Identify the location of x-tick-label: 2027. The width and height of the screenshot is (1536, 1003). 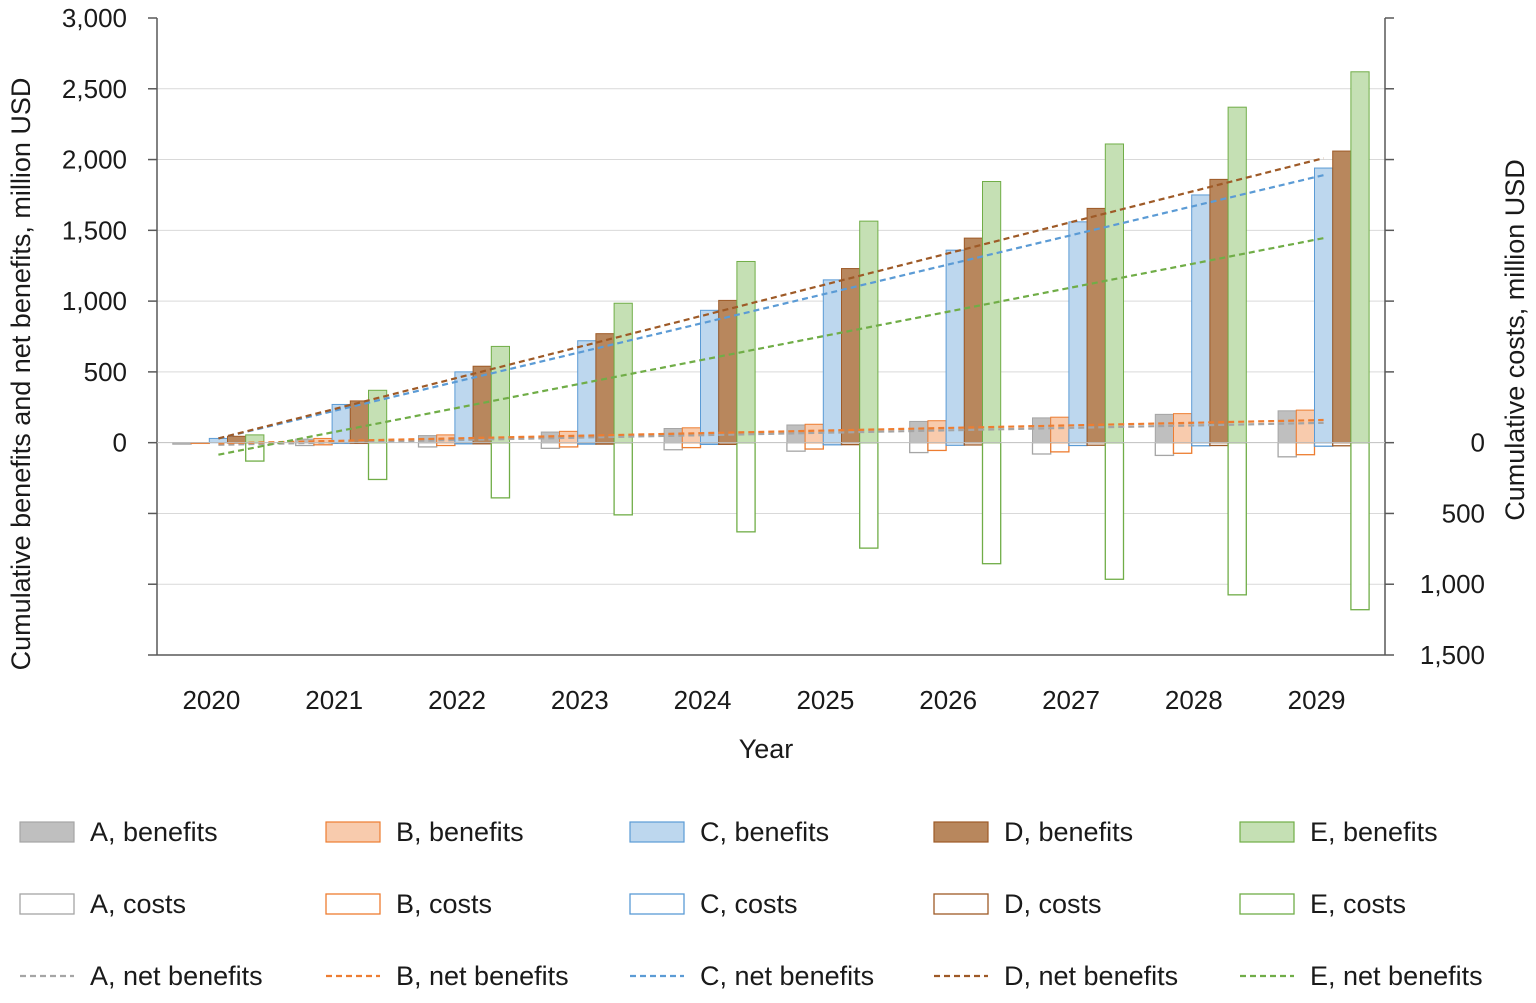
(1071, 700).